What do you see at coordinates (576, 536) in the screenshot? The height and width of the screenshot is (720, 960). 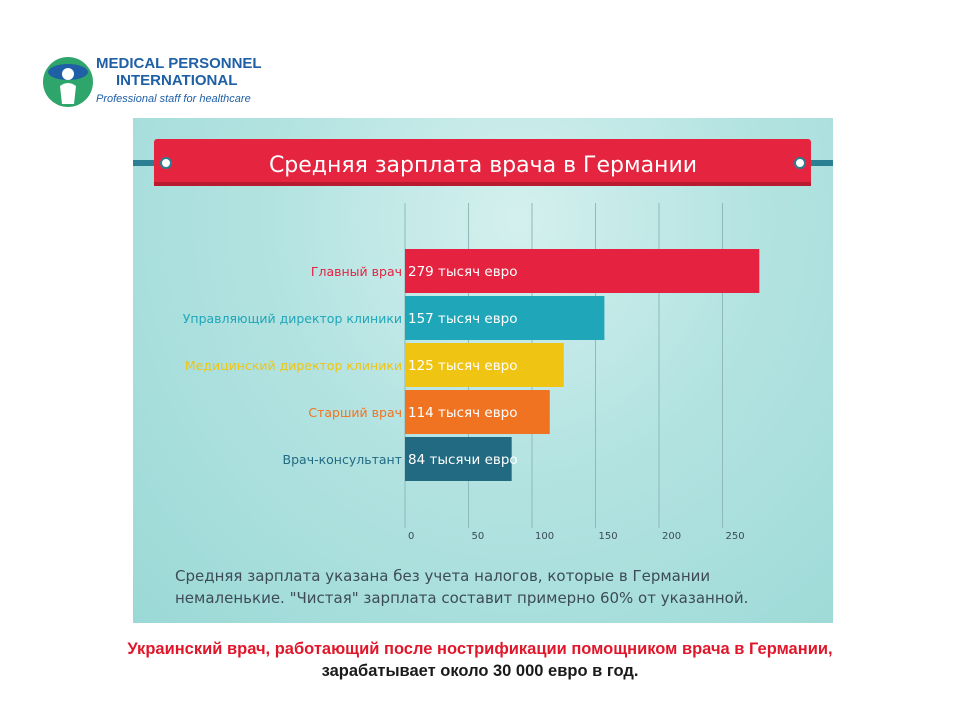 I see `x-axis-ticks: 0 50 100 150 200 250` at bounding box center [576, 536].